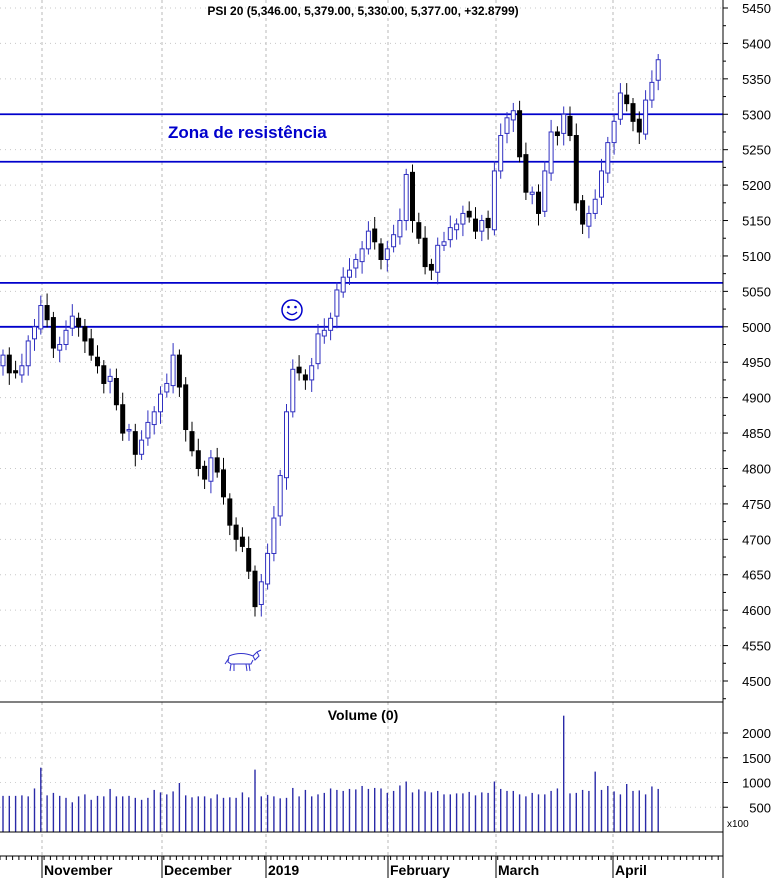 Image resolution: width=774 pixels, height=878 pixels. Describe the element at coordinates (243, 660) in the screenshot. I see `bull-icon` at that location.